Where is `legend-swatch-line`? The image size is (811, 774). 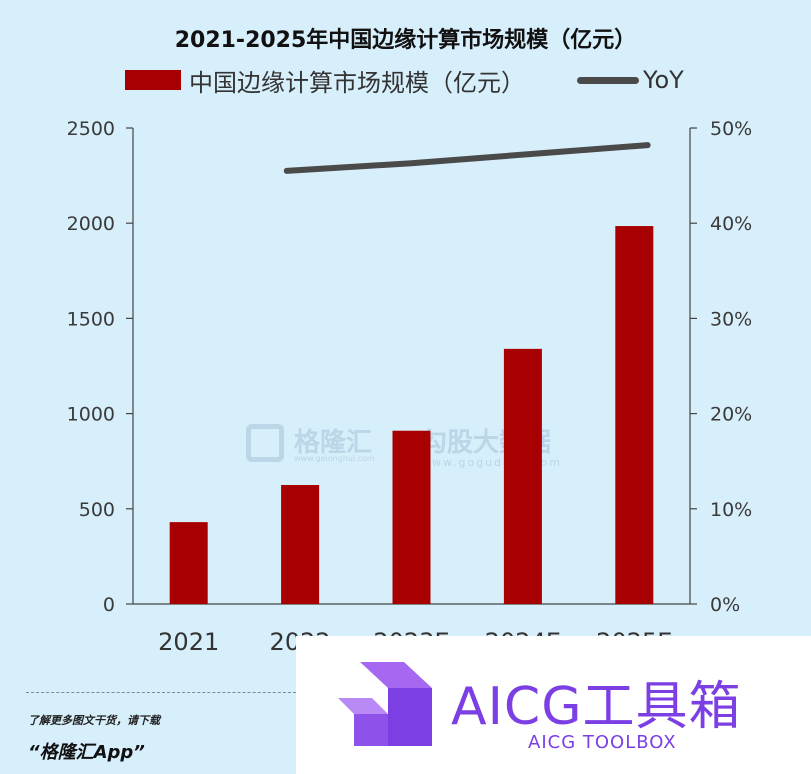 legend-swatch-line is located at coordinates (608, 80).